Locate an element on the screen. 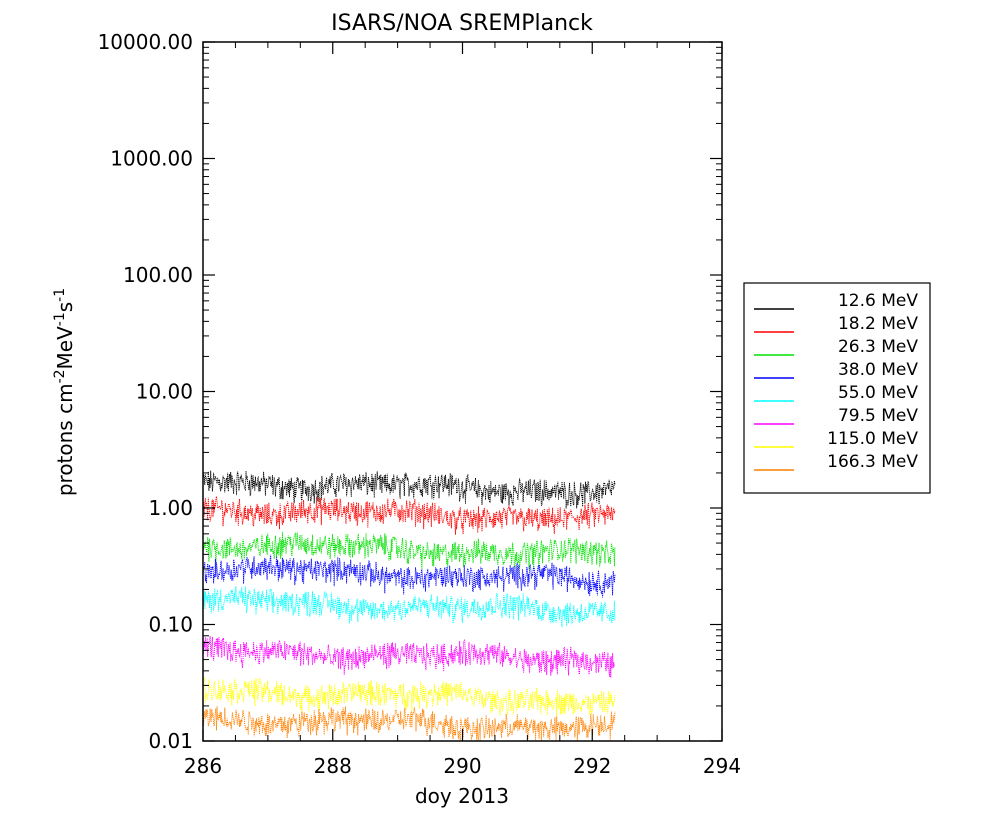 This screenshot has width=992, height=826. y-label-end: s is located at coordinates (65, 307).